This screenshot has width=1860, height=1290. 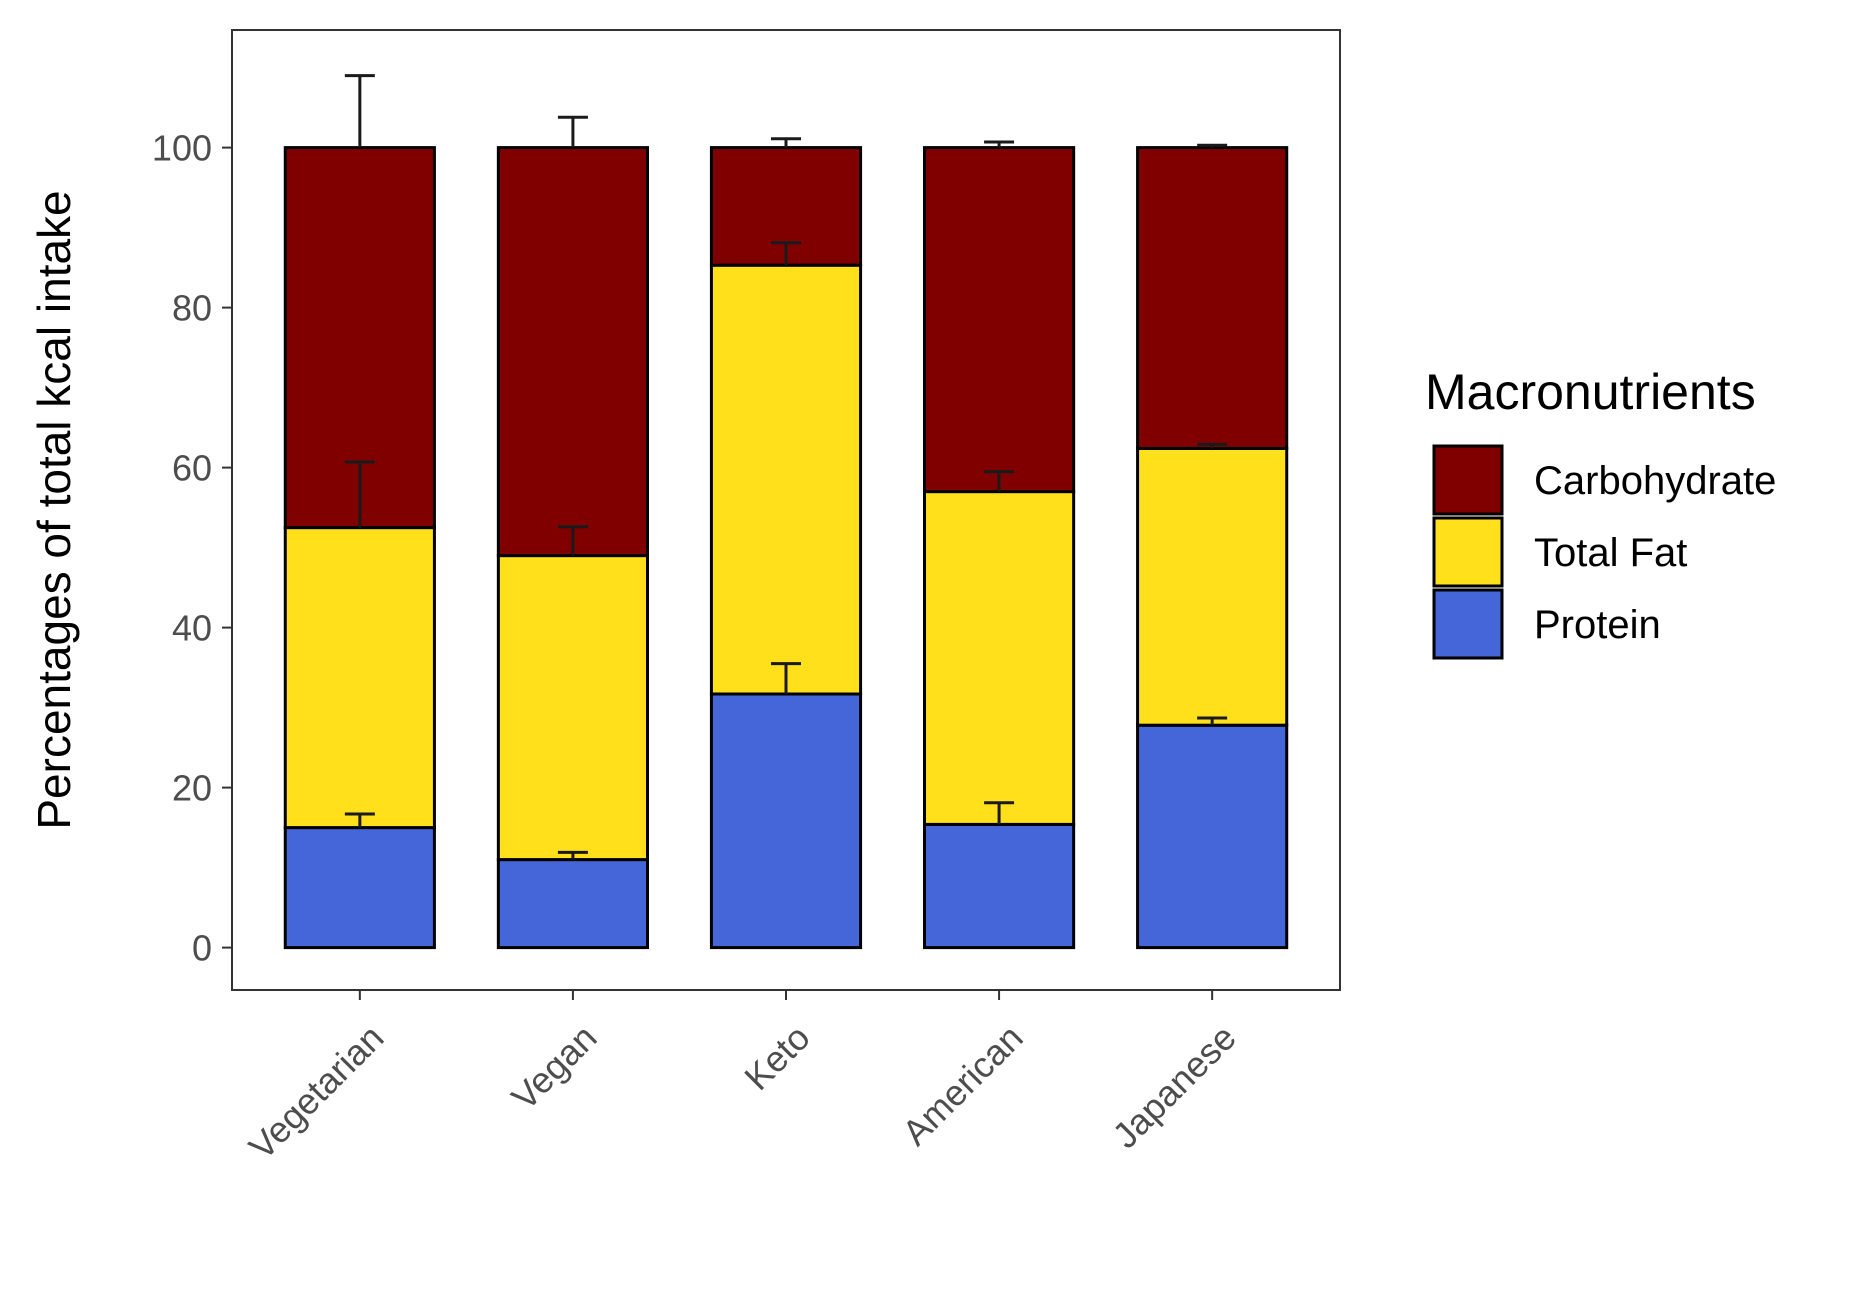 I want to click on error-bar-american-total-fat, so click(x=999, y=481).